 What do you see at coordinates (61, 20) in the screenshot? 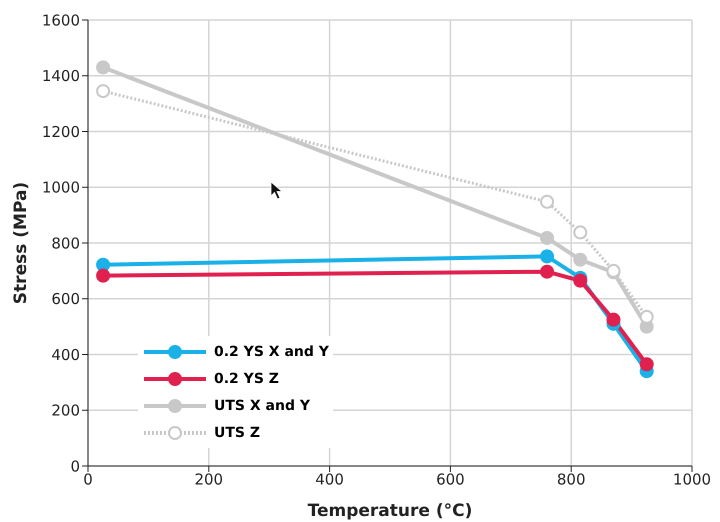
I see `y-tick-label: 1600` at bounding box center [61, 20].